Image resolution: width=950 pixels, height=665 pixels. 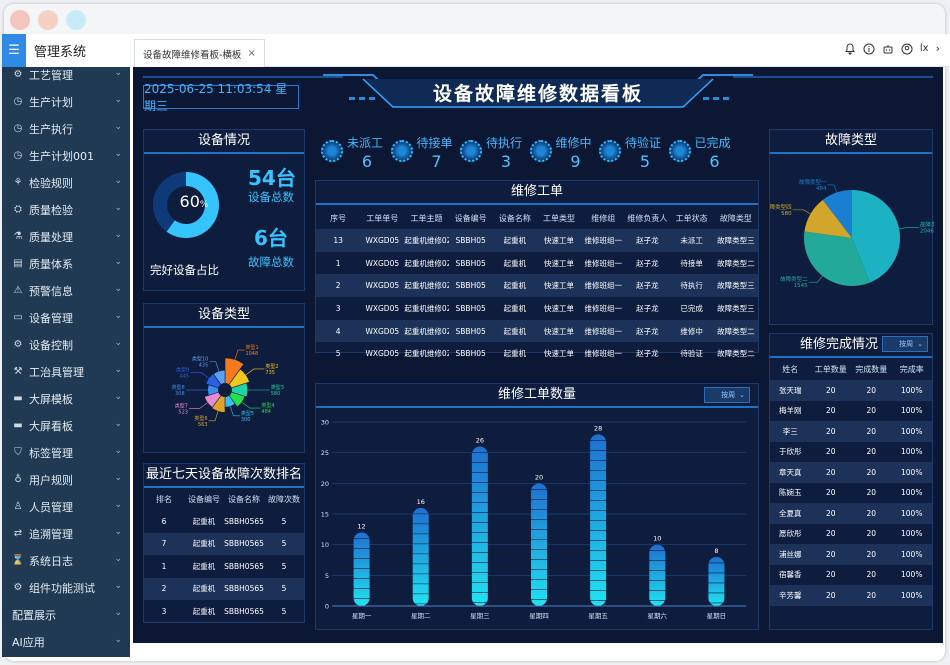 What do you see at coordinates (251, 354) in the screenshot?
I see `pie-value: 1048` at bounding box center [251, 354].